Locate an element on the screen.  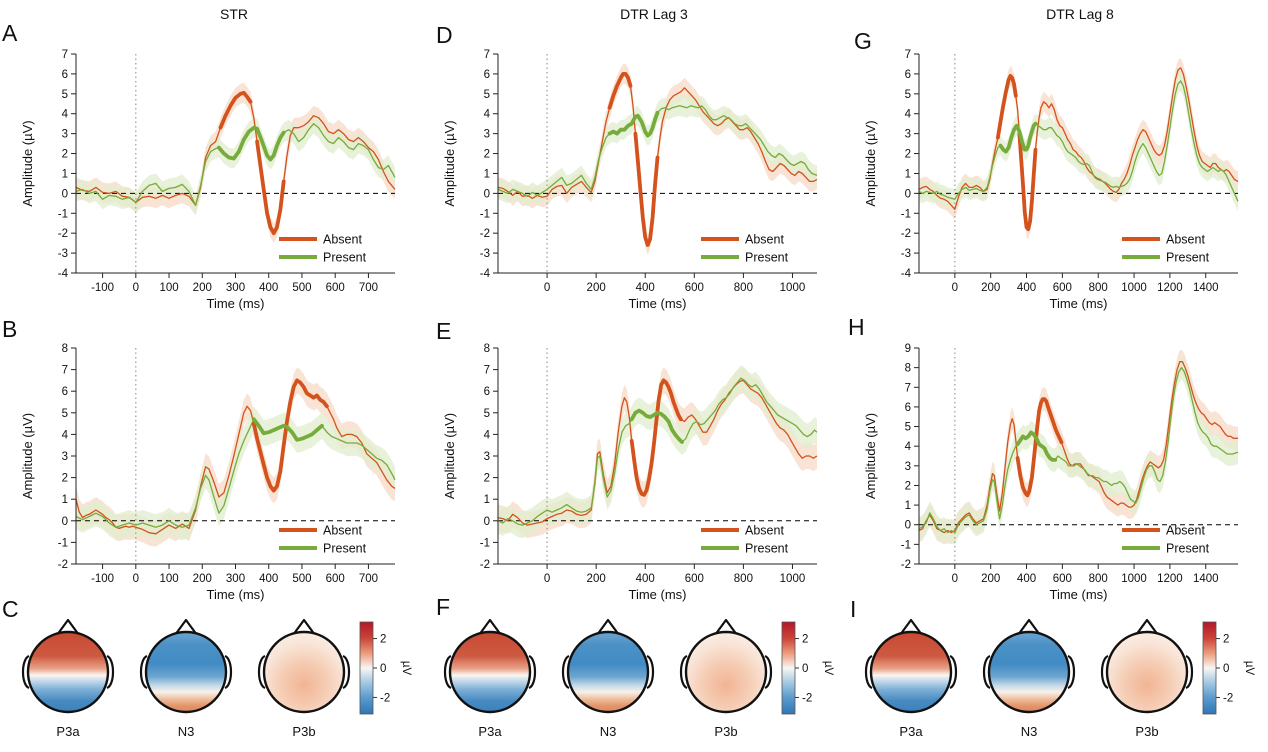
colorbar-tick-label: -2 is located at coordinates (385, 698).